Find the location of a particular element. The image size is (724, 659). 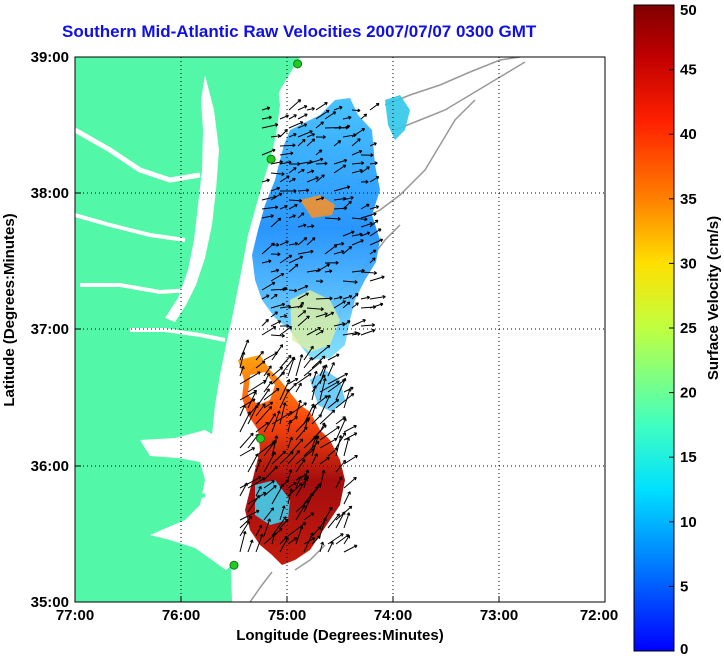

x-tick-label: 72:00 is located at coordinates (599, 615).